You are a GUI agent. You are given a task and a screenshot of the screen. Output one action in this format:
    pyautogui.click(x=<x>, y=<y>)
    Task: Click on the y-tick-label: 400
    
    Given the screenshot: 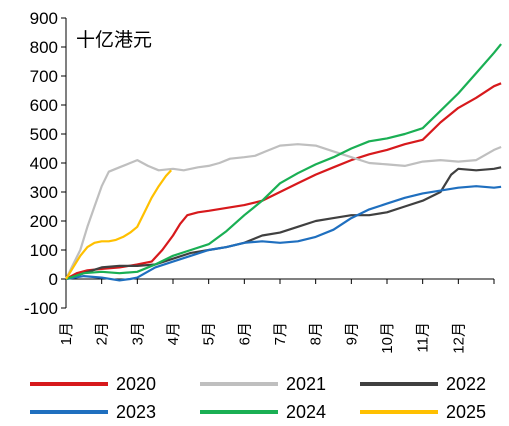 What is the action you would take?
    pyautogui.click(x=44, y=163)
    